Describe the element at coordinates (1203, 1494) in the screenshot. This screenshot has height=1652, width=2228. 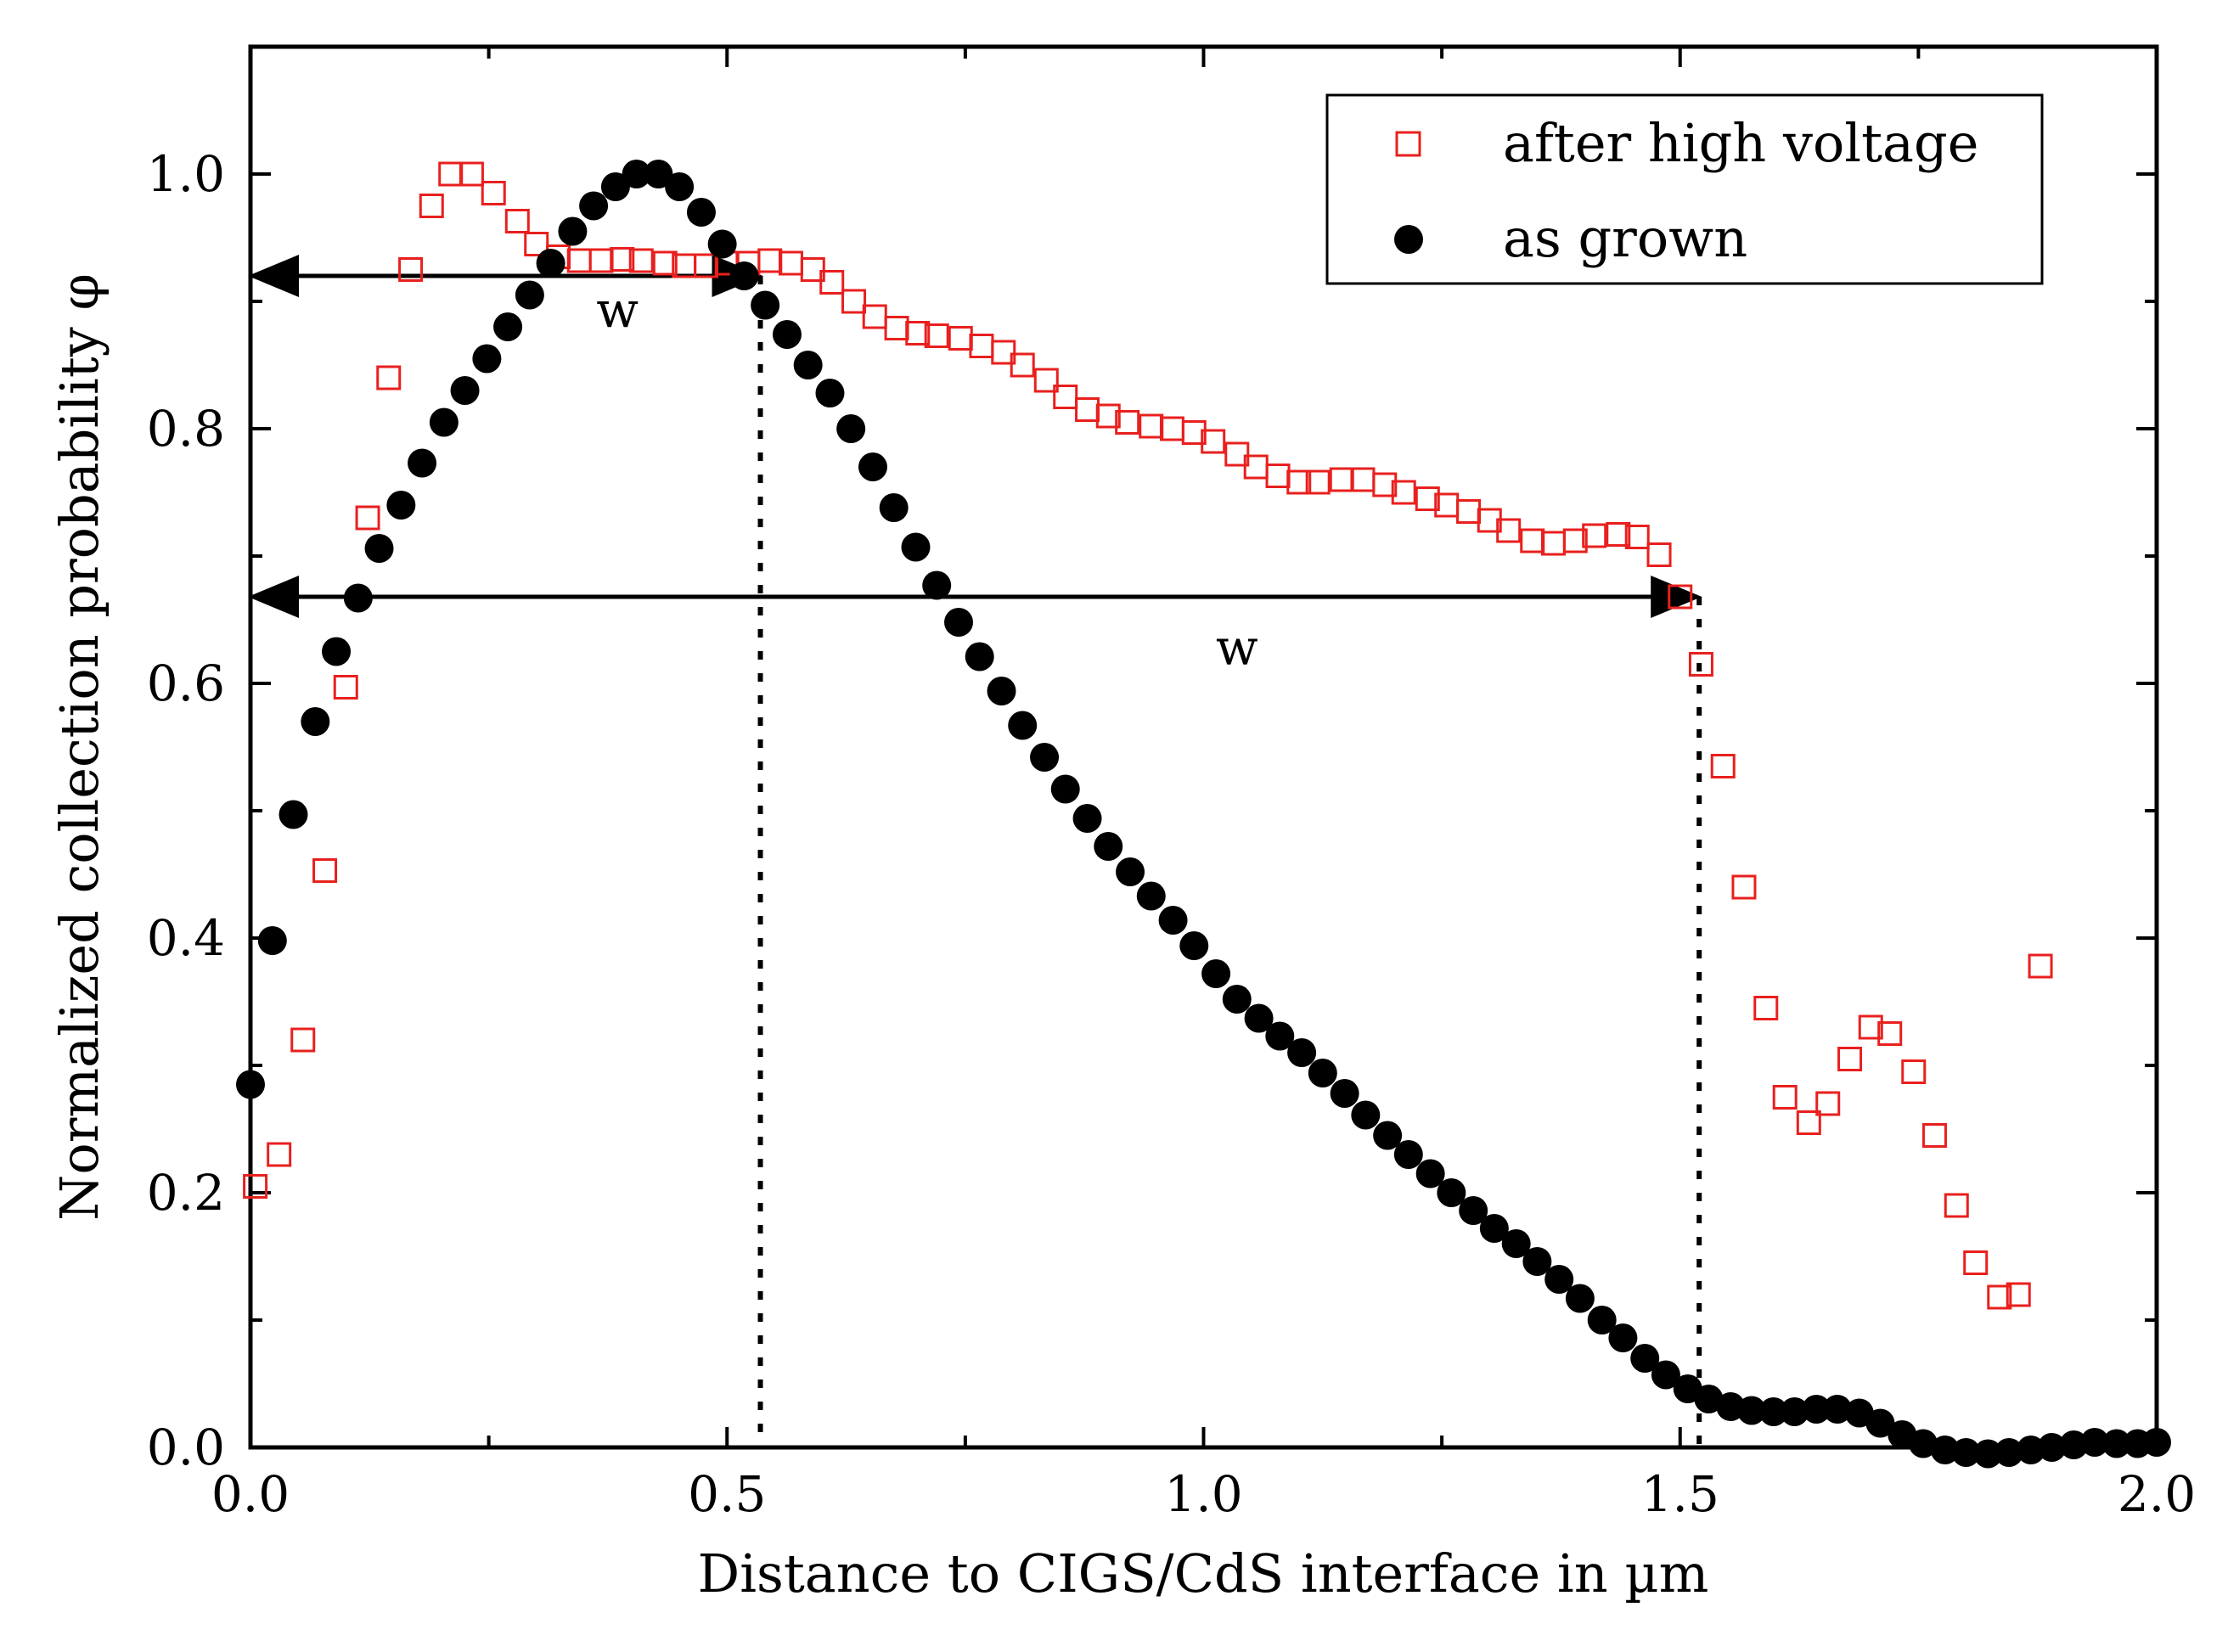
I see `x-tick-label: 1.0` at that location.